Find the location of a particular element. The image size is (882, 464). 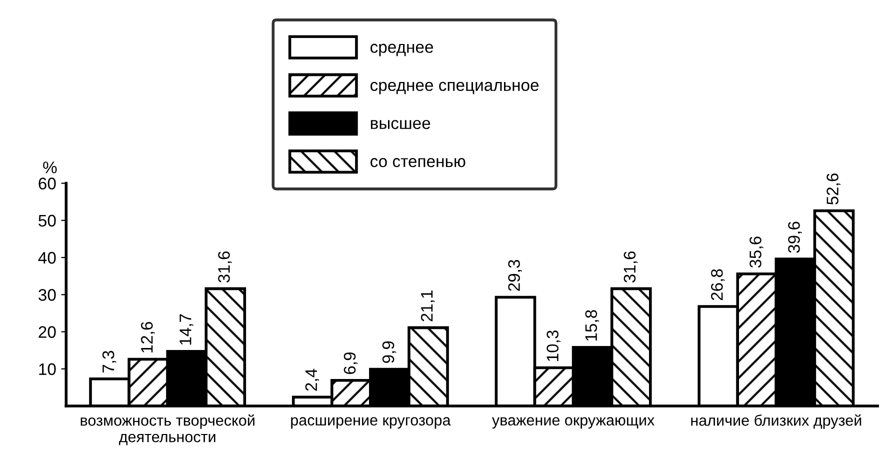

x-tick-label: расширение кругозора is located at coordinates (371, 423).